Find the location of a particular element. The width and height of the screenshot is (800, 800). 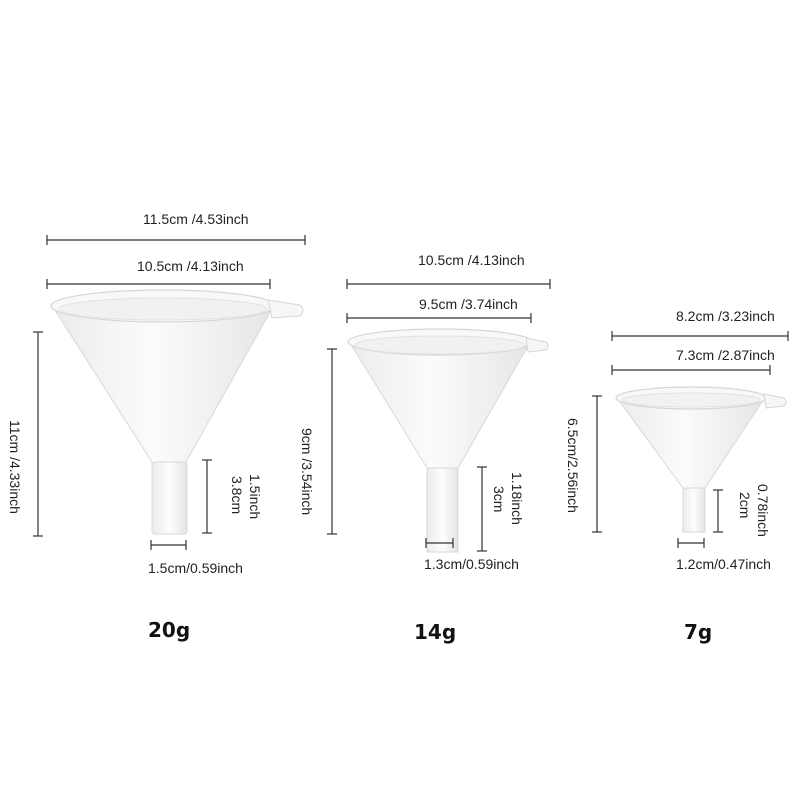

funnel-medium is located at coordinates (448, 440).